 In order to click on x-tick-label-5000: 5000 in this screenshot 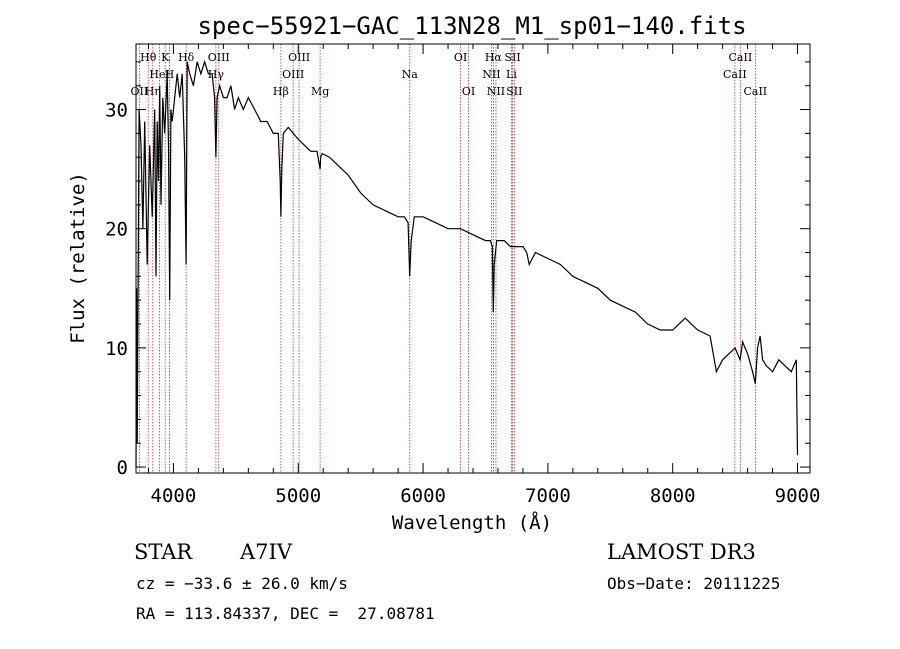, I will do `click(298, 496)`.